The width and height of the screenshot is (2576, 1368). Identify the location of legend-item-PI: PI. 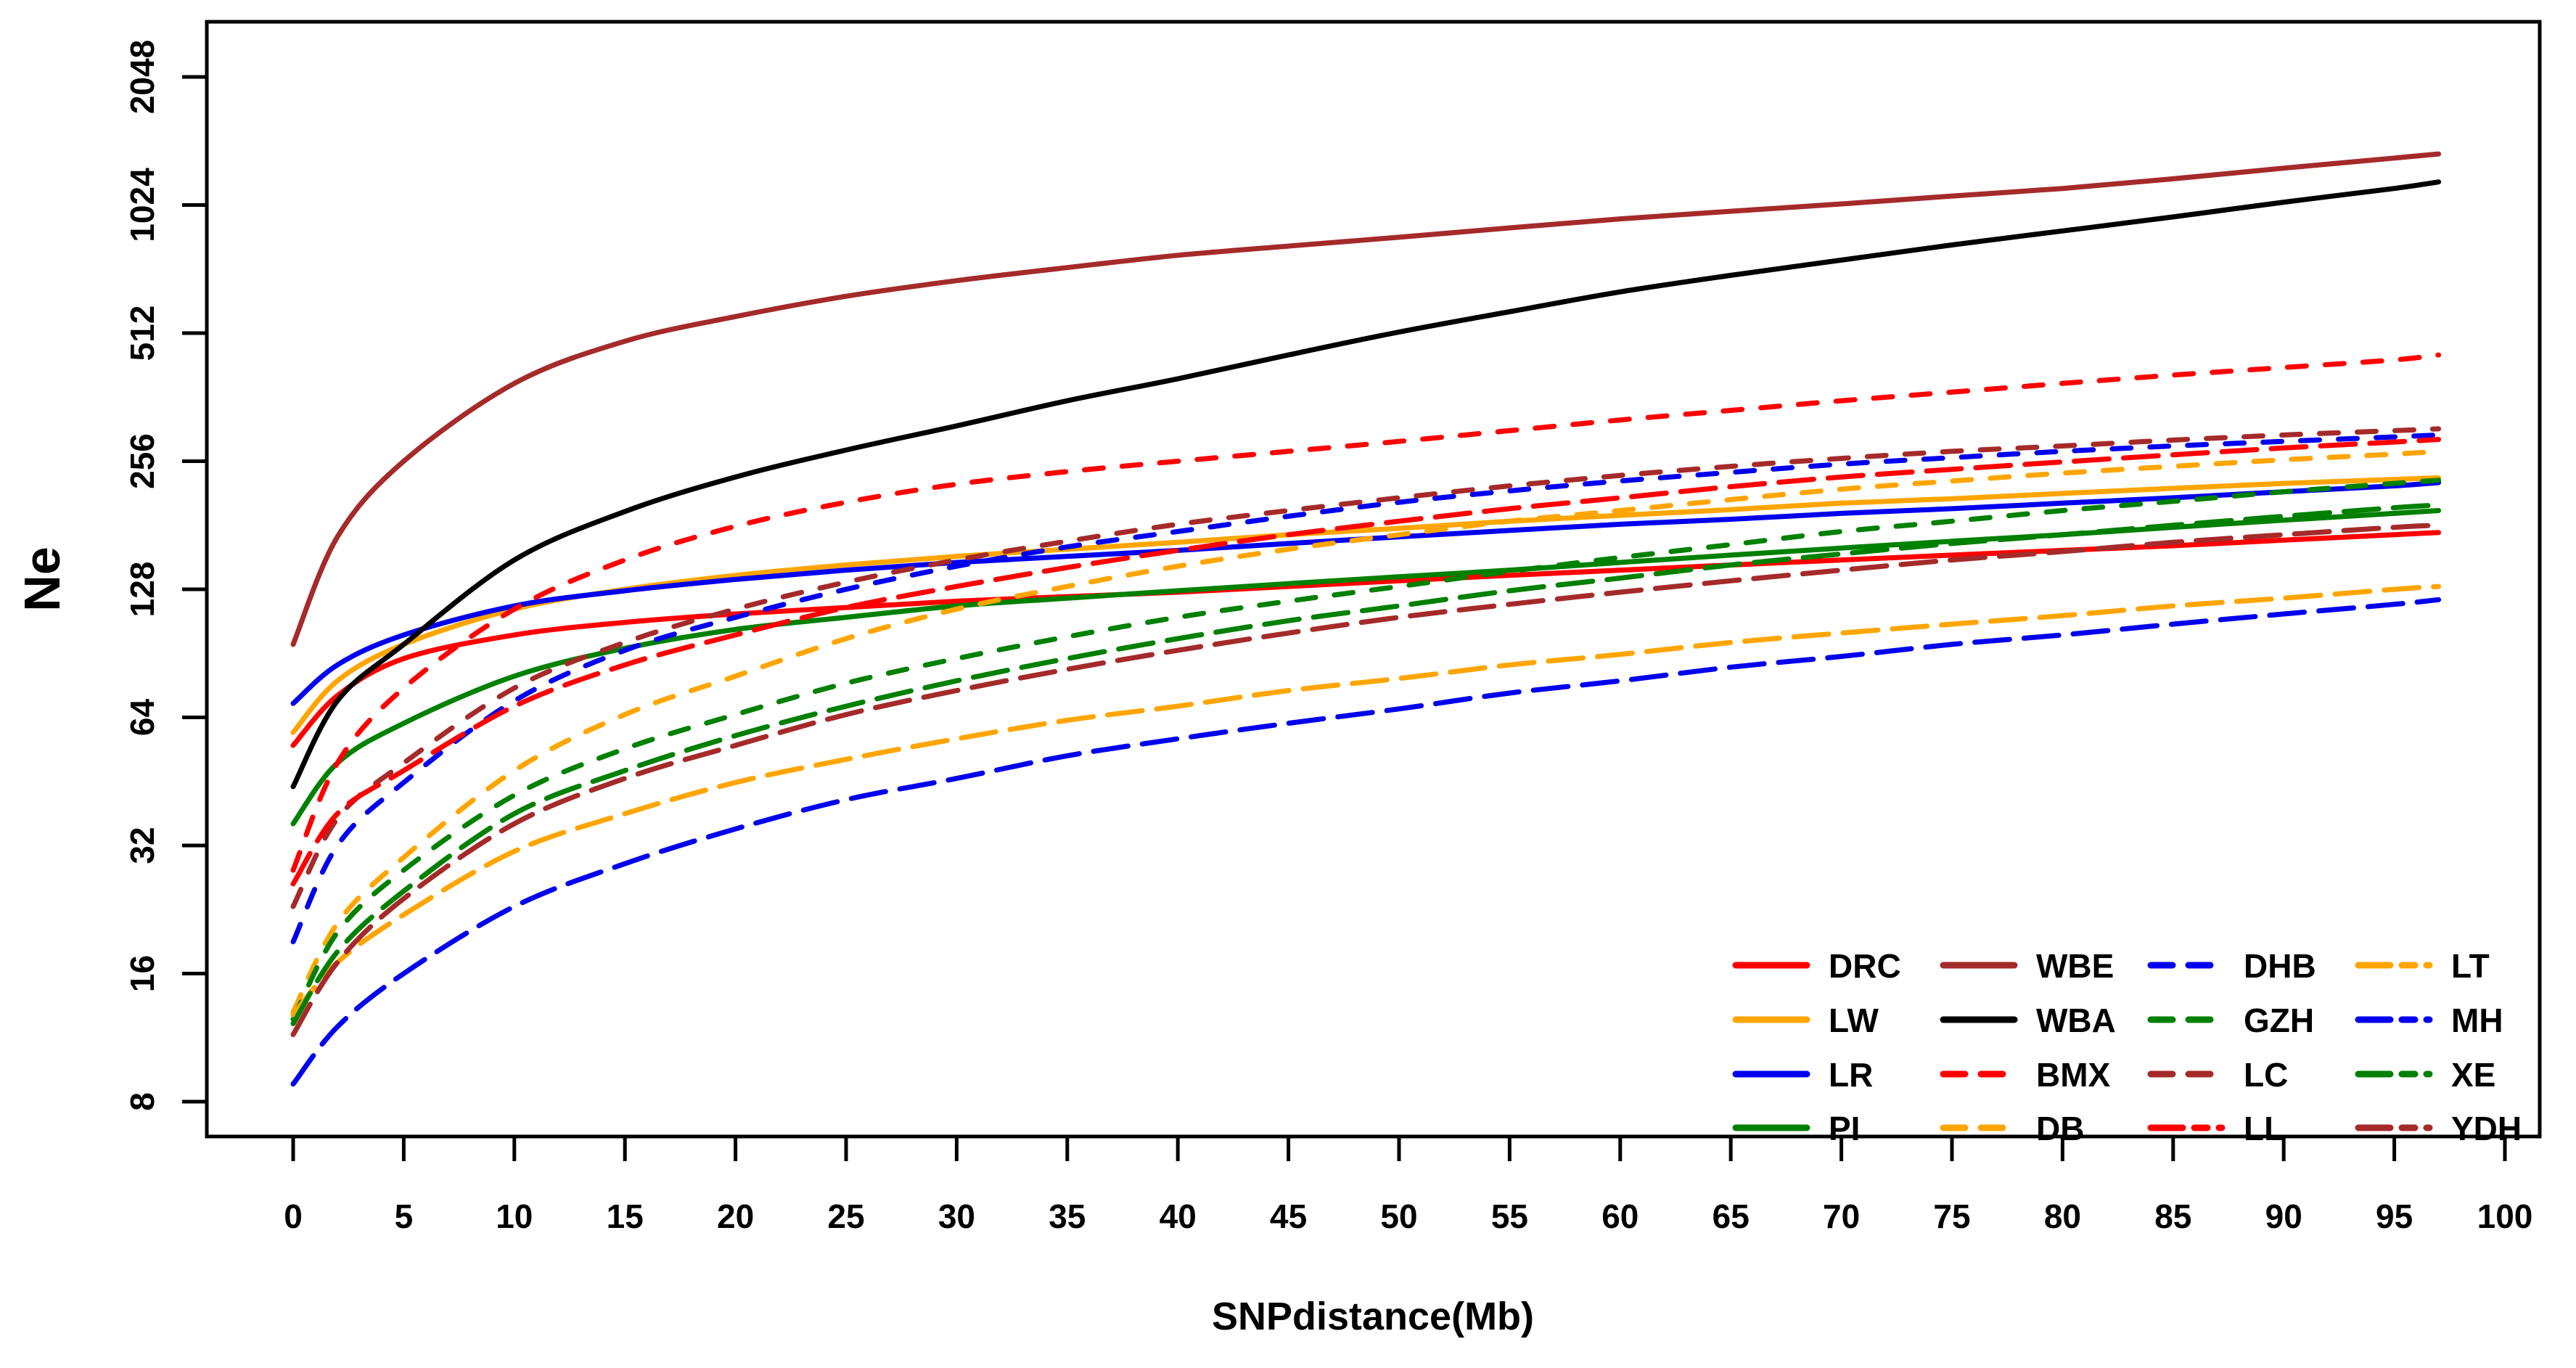
(1796, 1129).